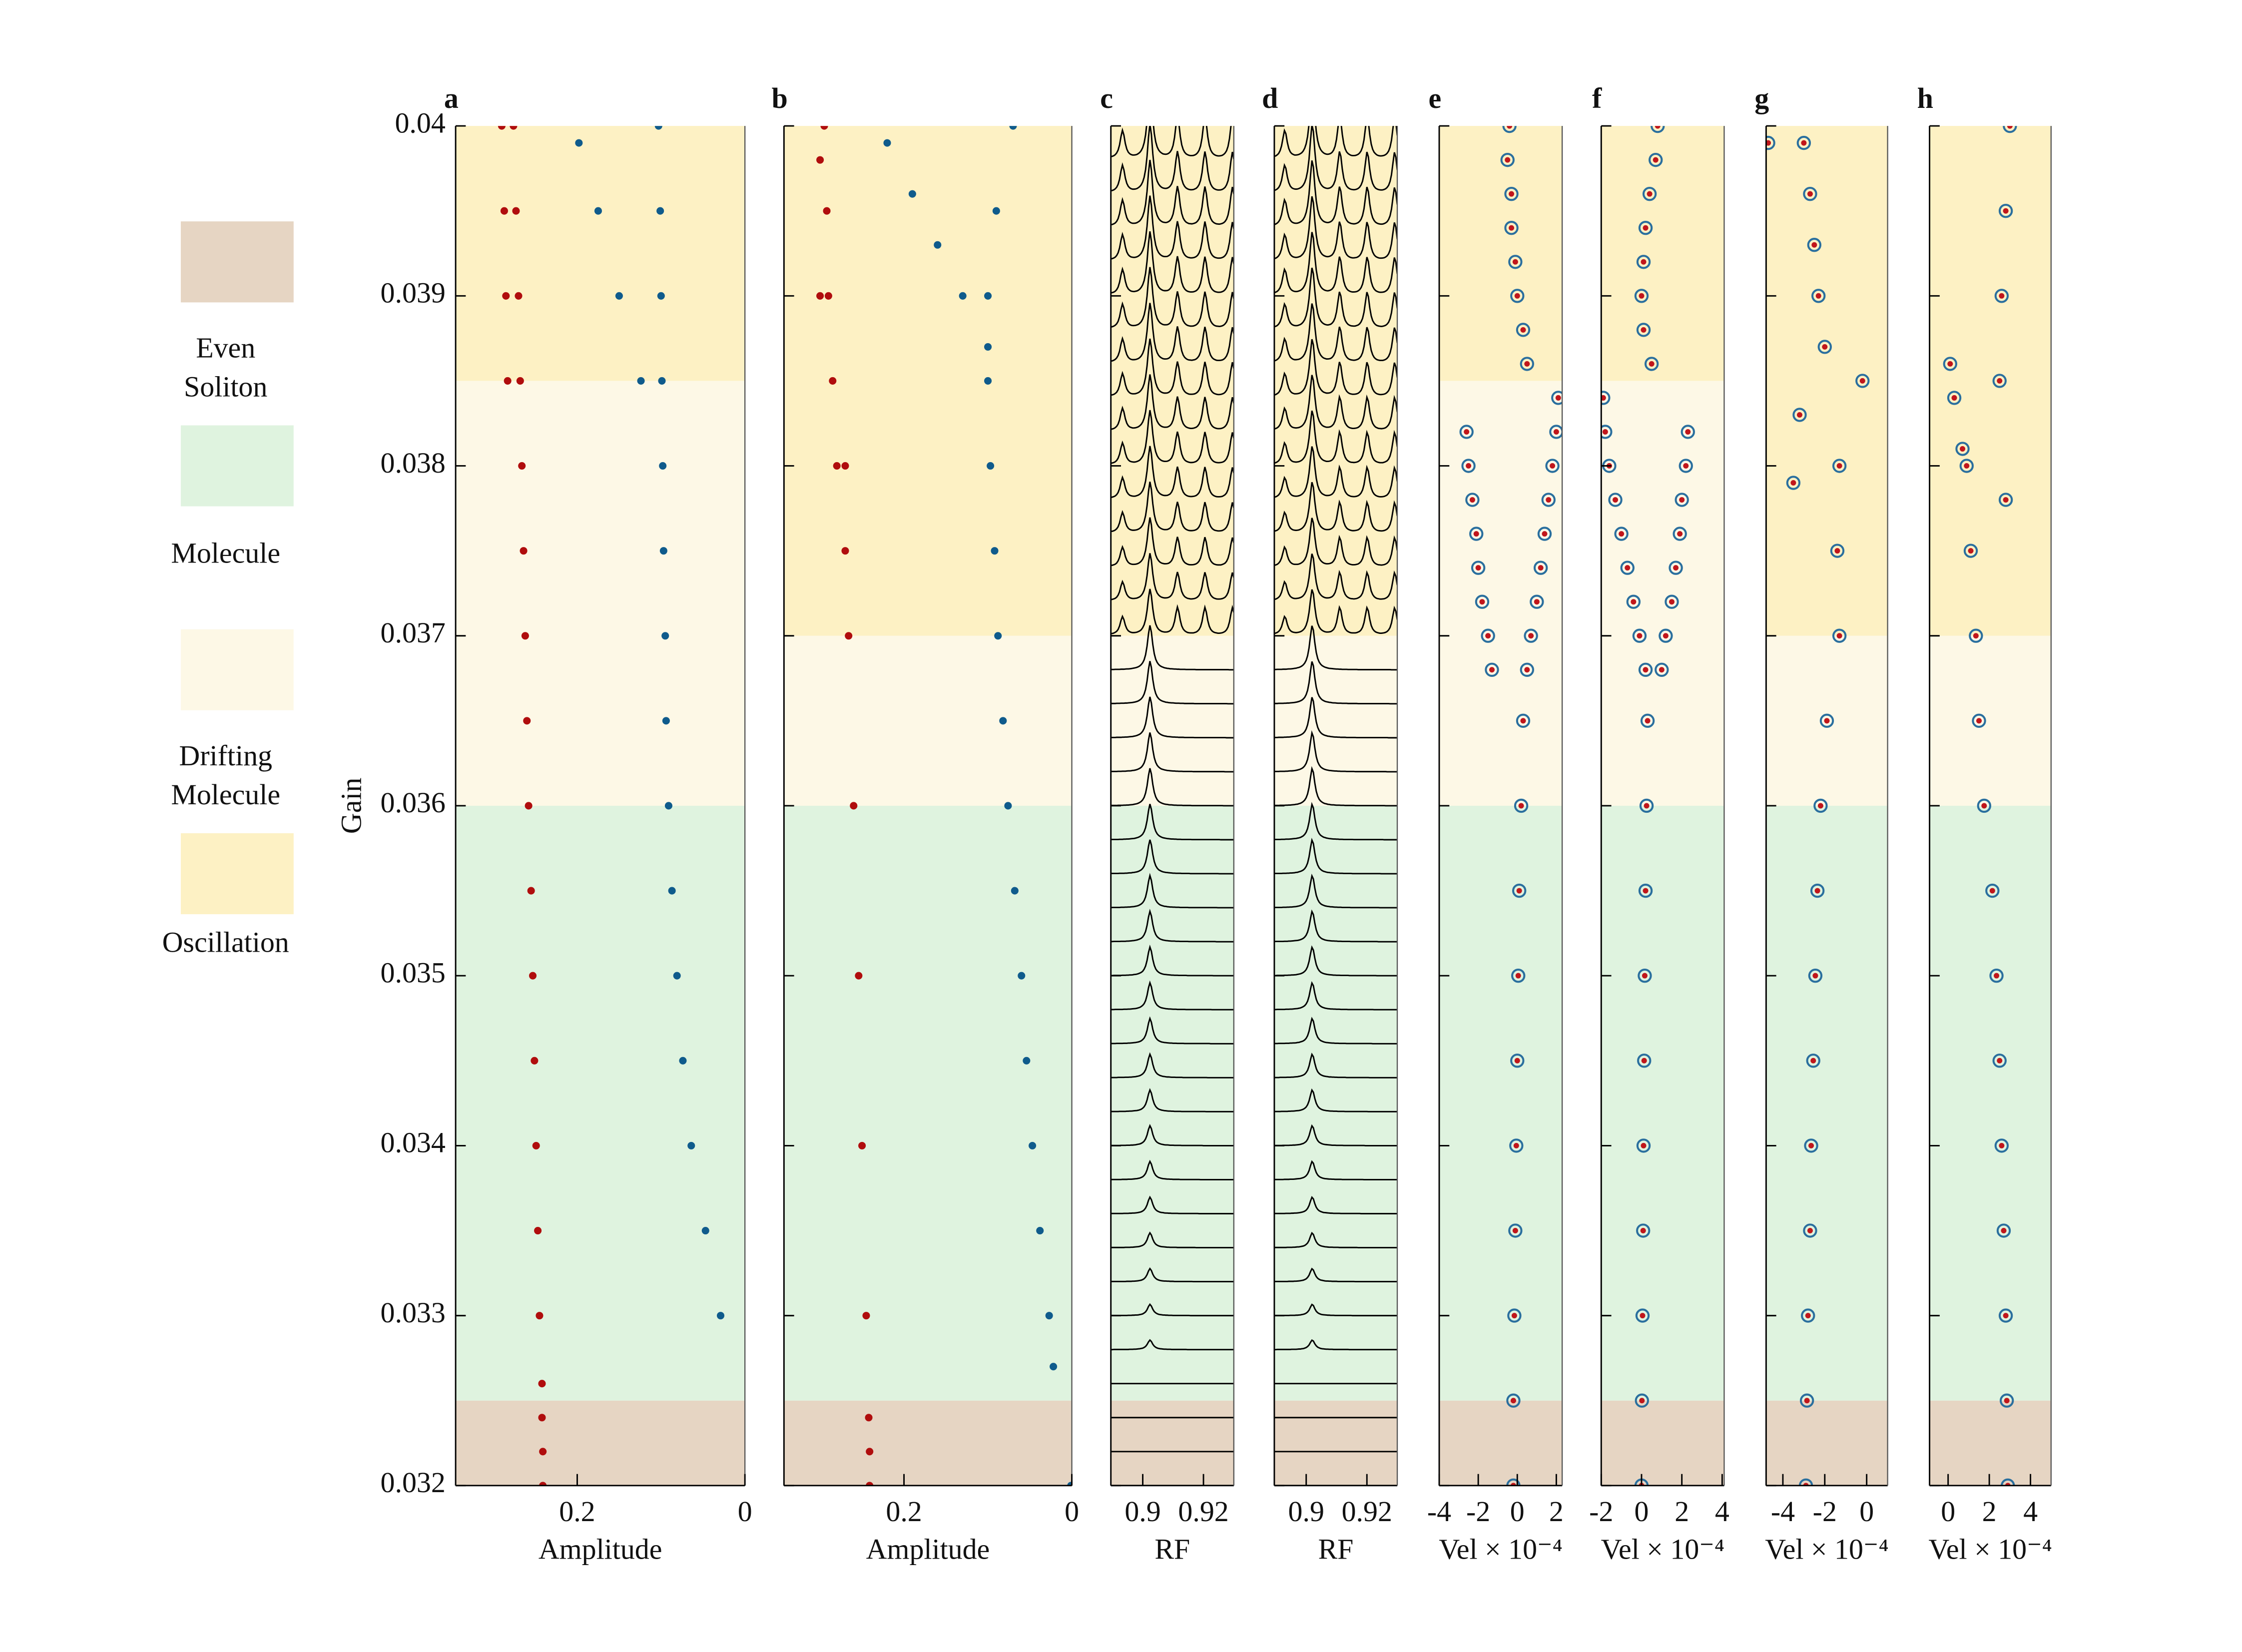 This screenshot has height=1652, width=2242. I want to click on plot-area, so click(1172, 806).